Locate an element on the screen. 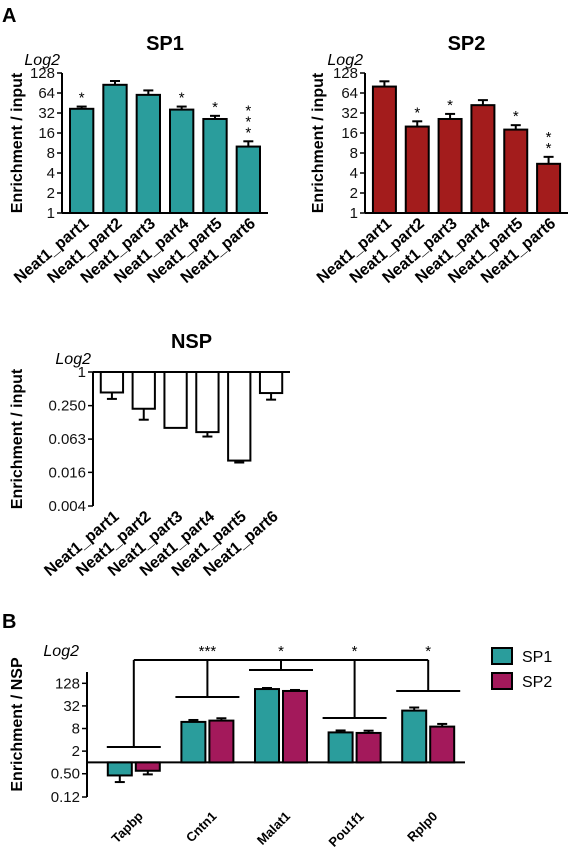 The width and height of the screenshot is (579, 855). legend-swatch-sp1 is located at coordinates (502, 656).